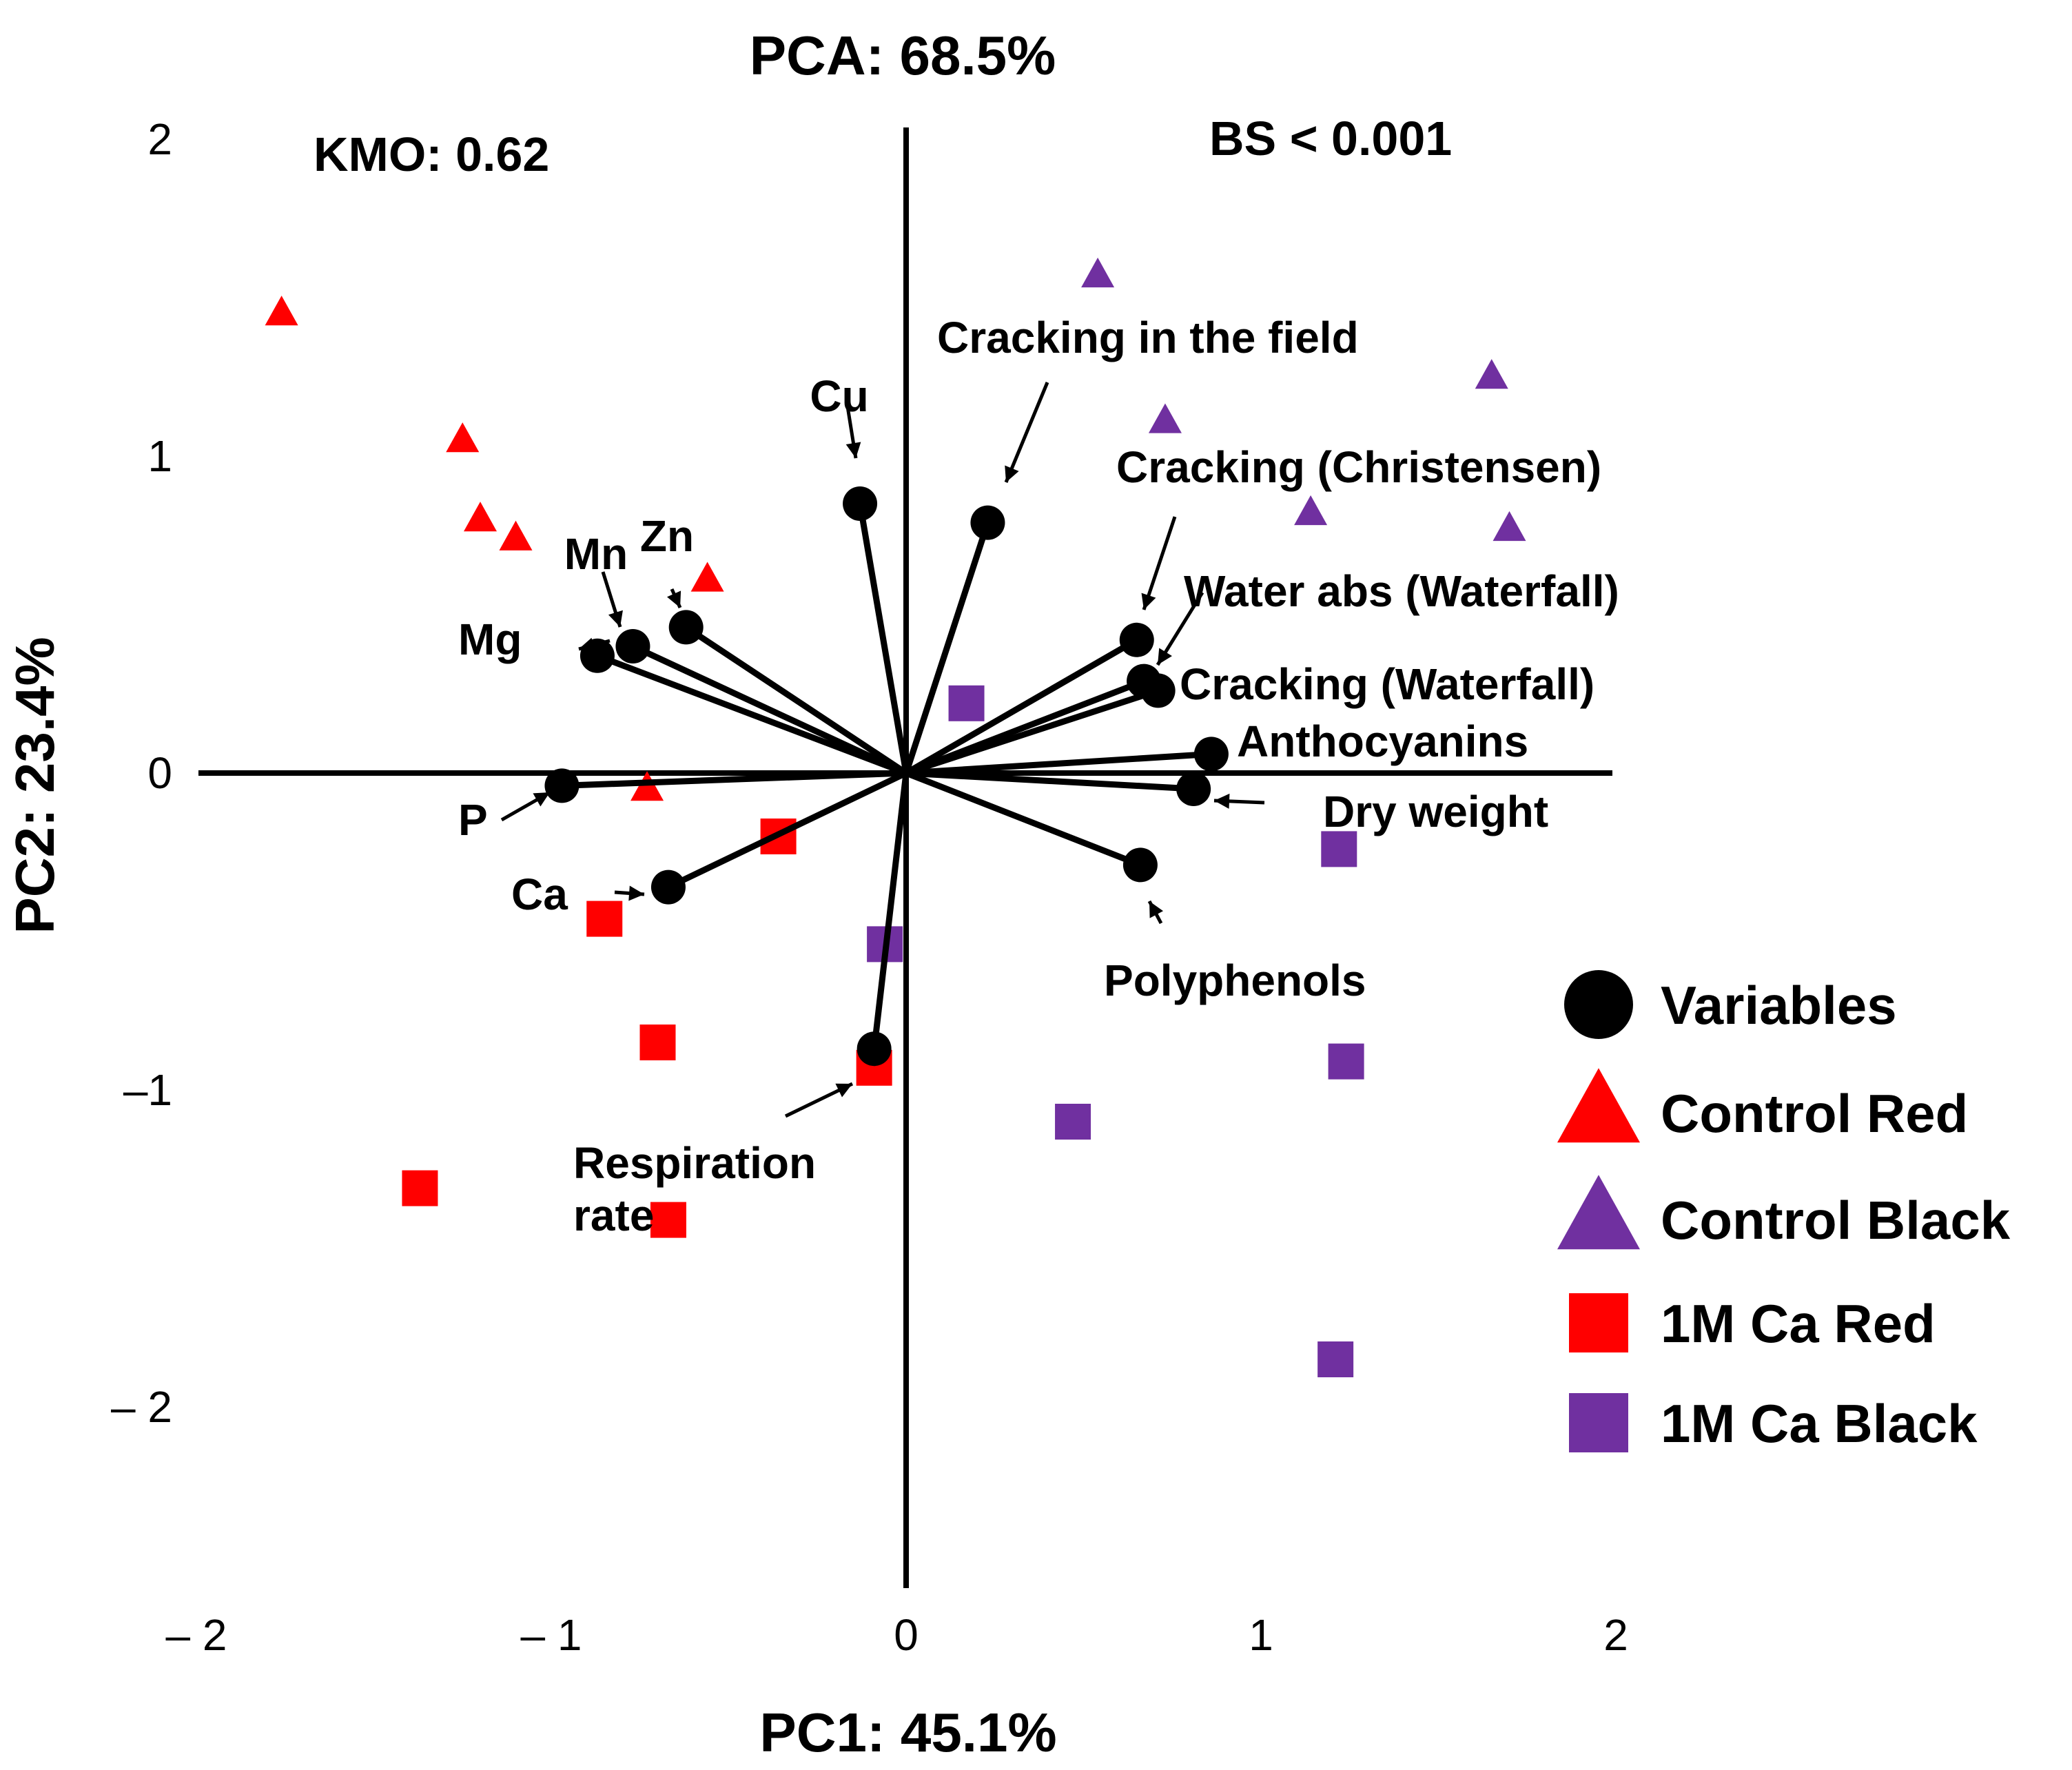 The image size is (2072, 1770). Describe the element at coordinates (141, 773) in the screenshot. I see `y-tick-labels: 2 1 0 –1 – 2` at that location.